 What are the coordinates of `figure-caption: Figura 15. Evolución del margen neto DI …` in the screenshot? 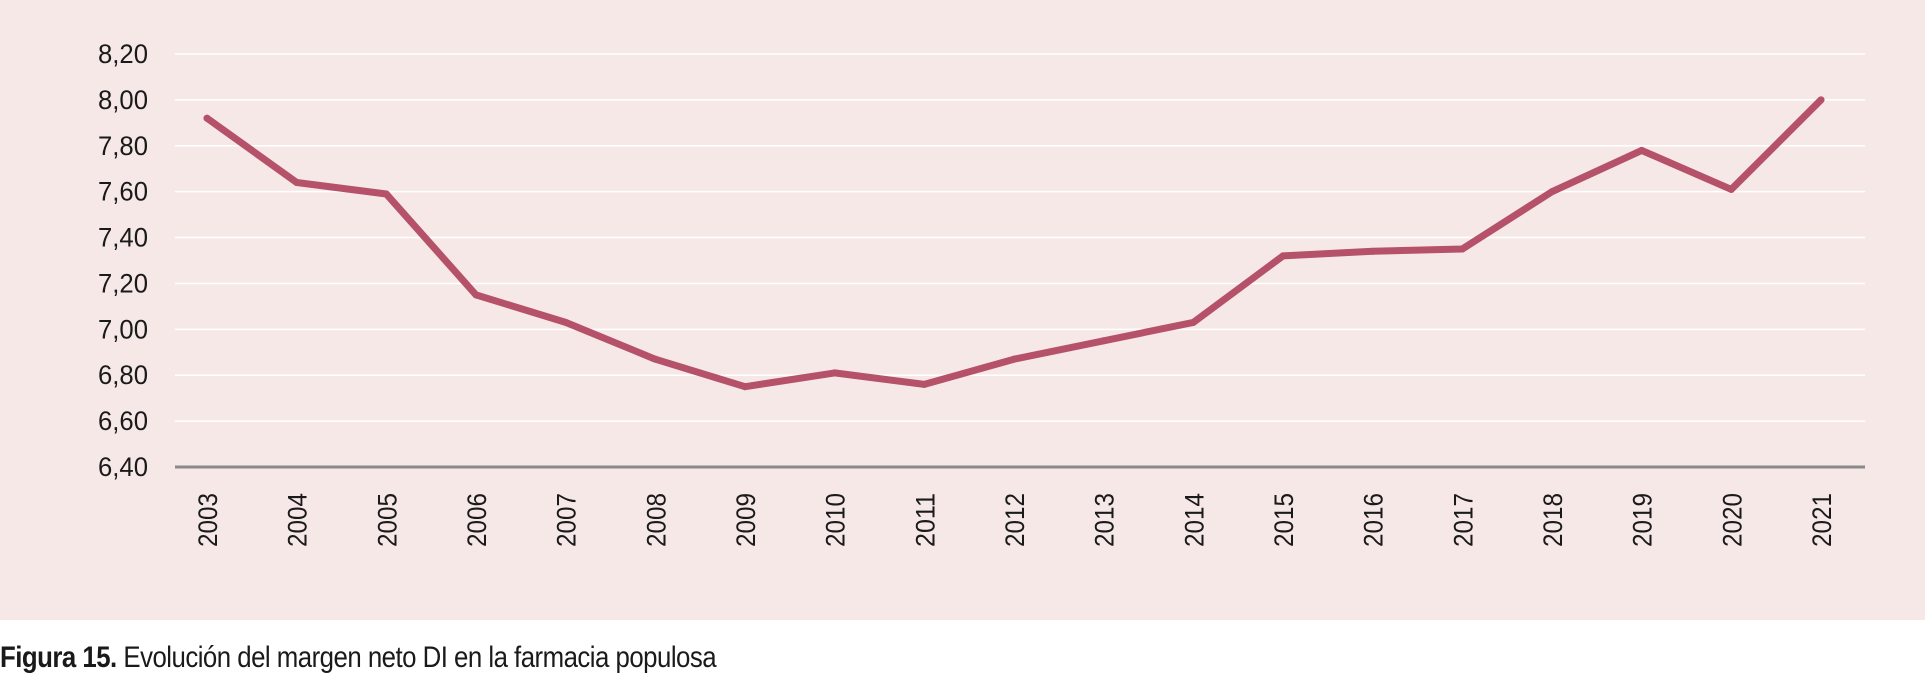 It's located at (358, 658).